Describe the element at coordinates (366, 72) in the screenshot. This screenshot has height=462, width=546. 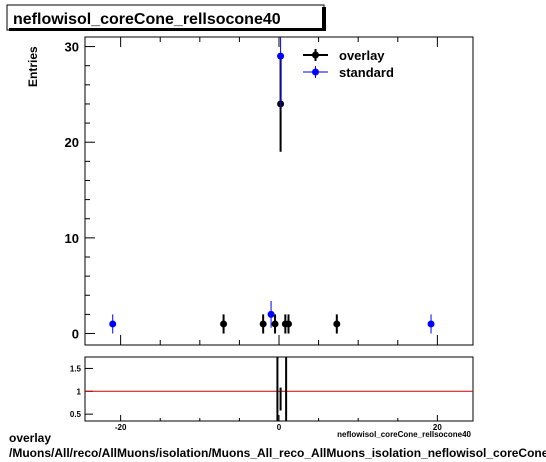
I see `legend-standard-label: standard` at that location.